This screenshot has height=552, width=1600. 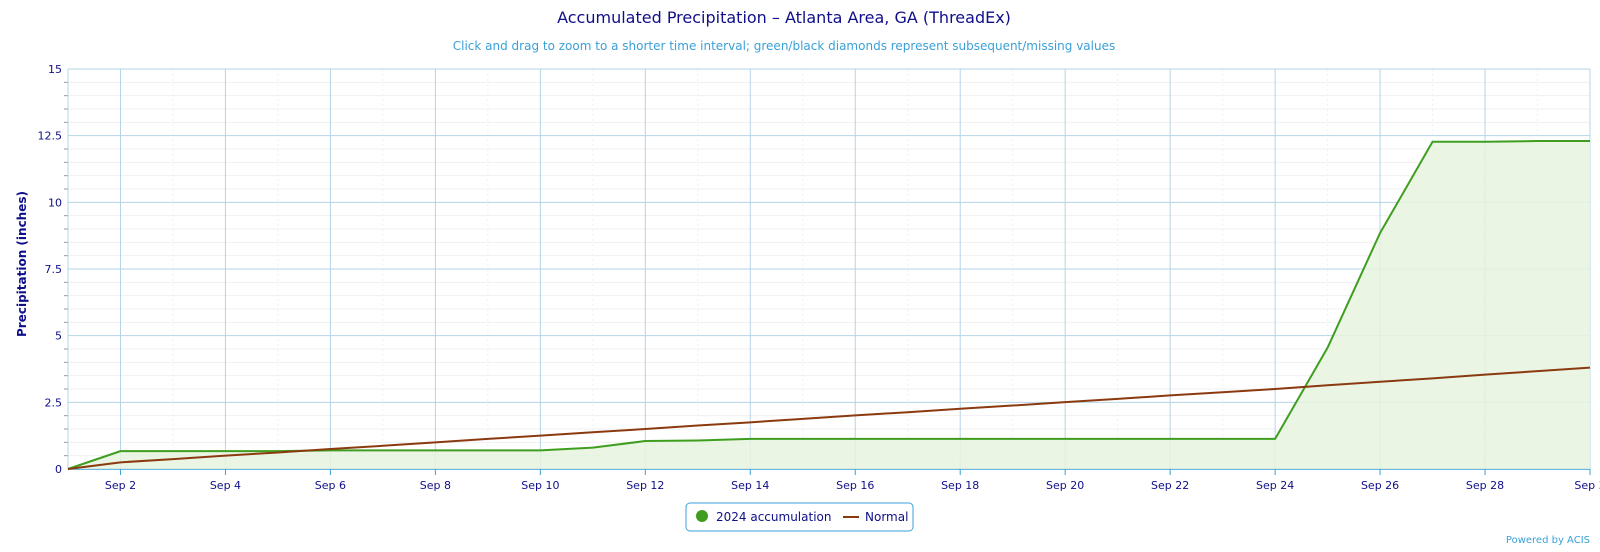 What do you see at coordinates (55, 69) in the screenshot?
I see `y-tick-label: 15` at bounding box center [55, 69].